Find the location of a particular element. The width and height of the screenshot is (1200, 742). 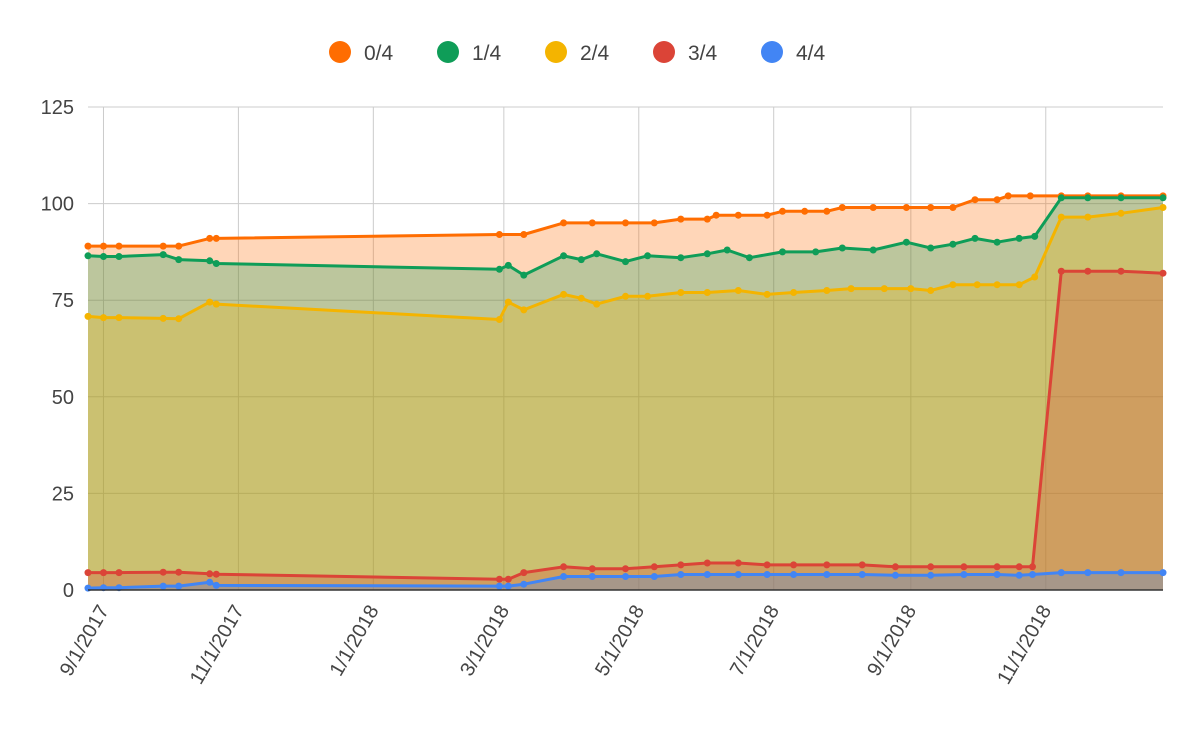

x-tick-label: 9/1/2017 is located at coordinates (85, 641).